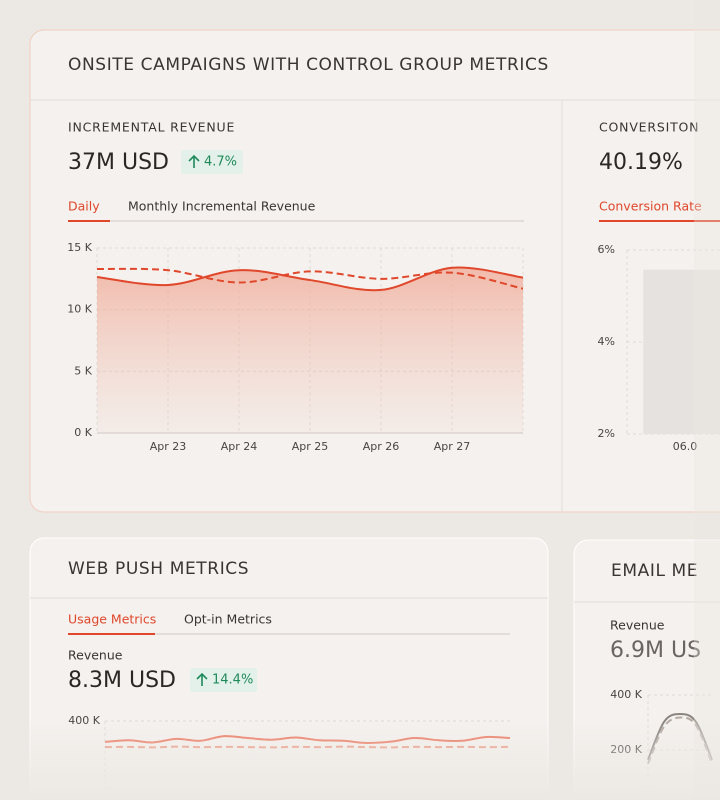 The width and height of the screenshot is (720, 800). Describe the element at coordinates (641, 162) in the screenshot. I see `metric-value: 40.19%` at that location.